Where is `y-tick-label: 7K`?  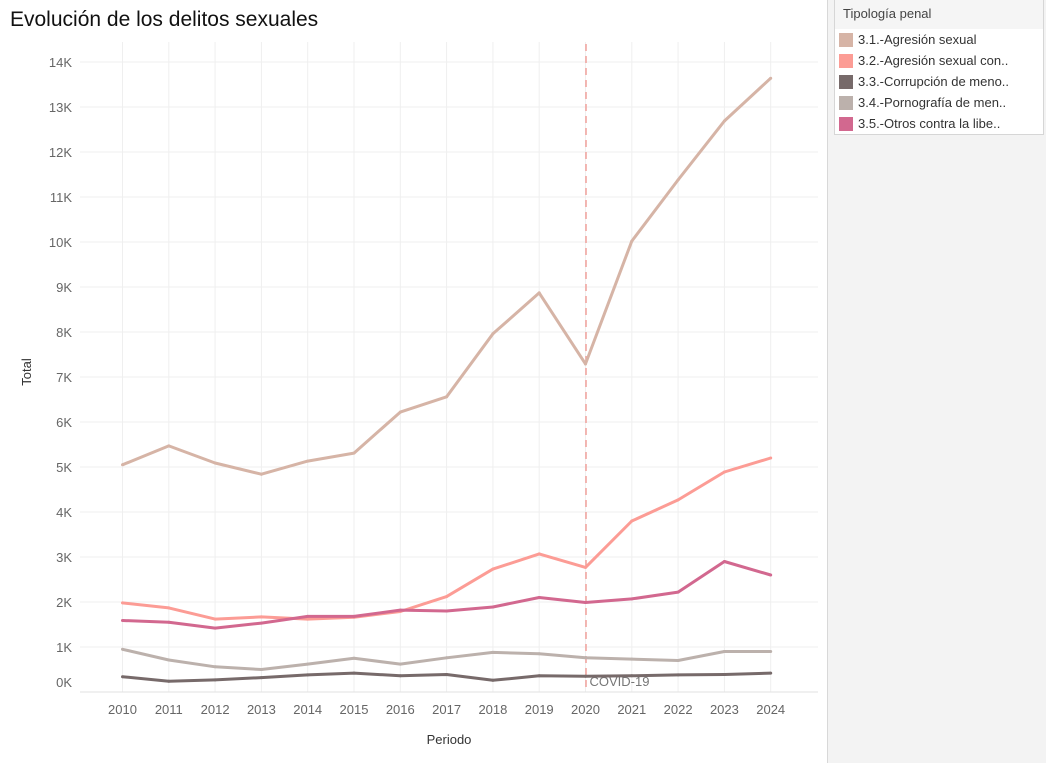 y-tick-label: 7K is located at coordinates (64, 377).